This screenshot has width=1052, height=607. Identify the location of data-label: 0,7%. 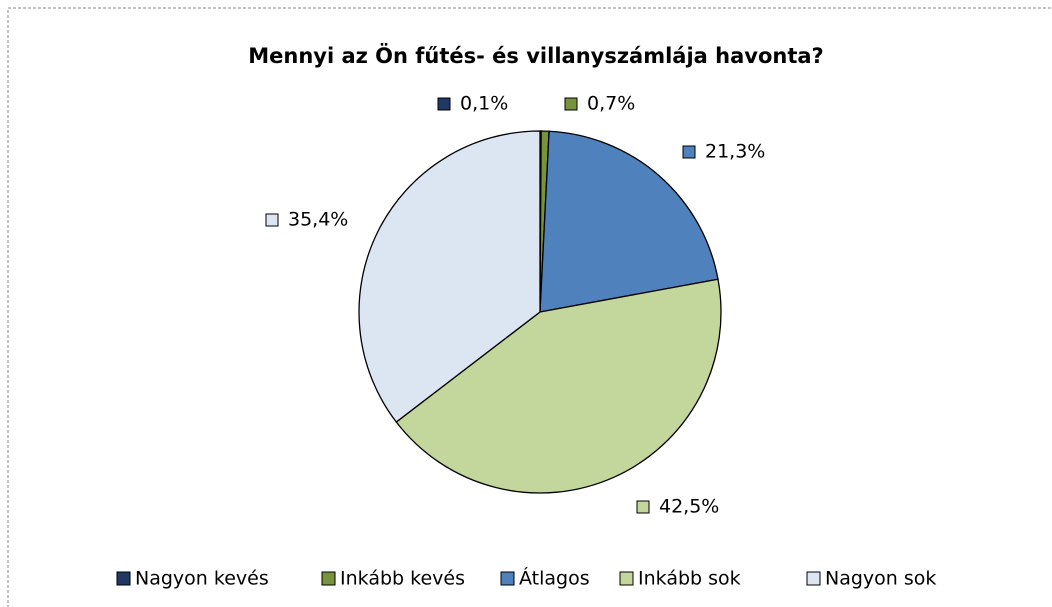
(611, 104).